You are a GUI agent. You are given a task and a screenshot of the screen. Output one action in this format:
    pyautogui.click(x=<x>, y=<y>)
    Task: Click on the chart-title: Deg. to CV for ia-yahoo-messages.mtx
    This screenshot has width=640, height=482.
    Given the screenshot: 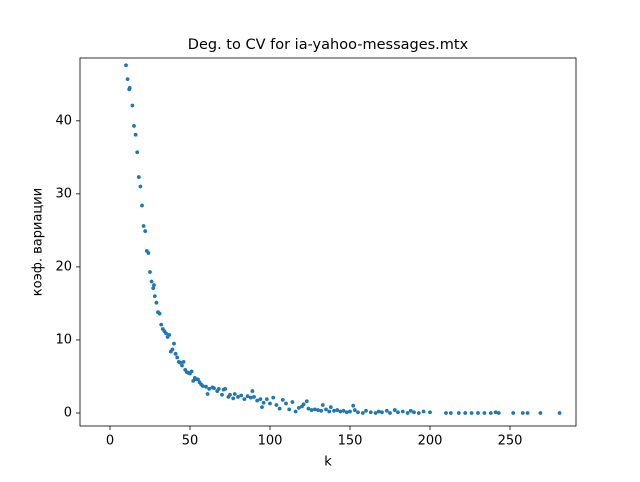 What is the action you would take?
    pyautogui.click(x=328, y=45)
    